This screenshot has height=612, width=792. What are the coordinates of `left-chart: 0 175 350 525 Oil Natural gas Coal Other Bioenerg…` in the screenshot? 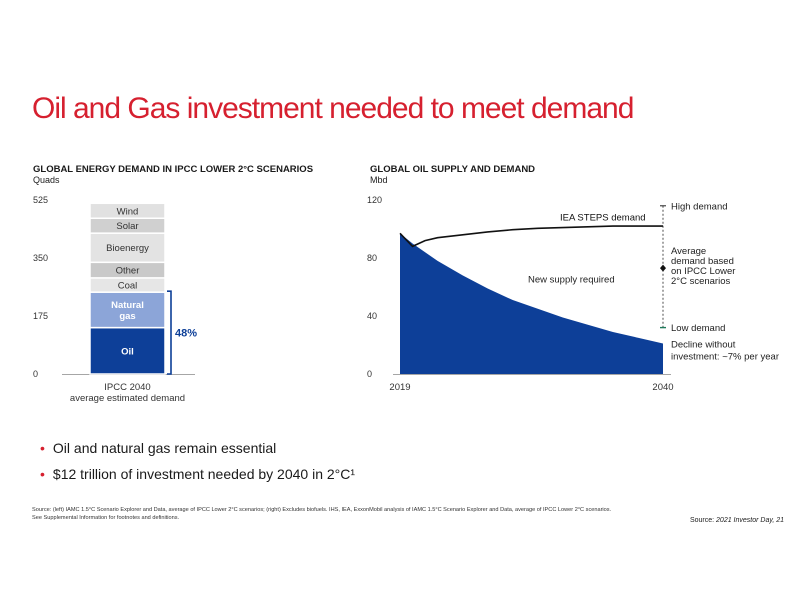 It's located at (115, 299).